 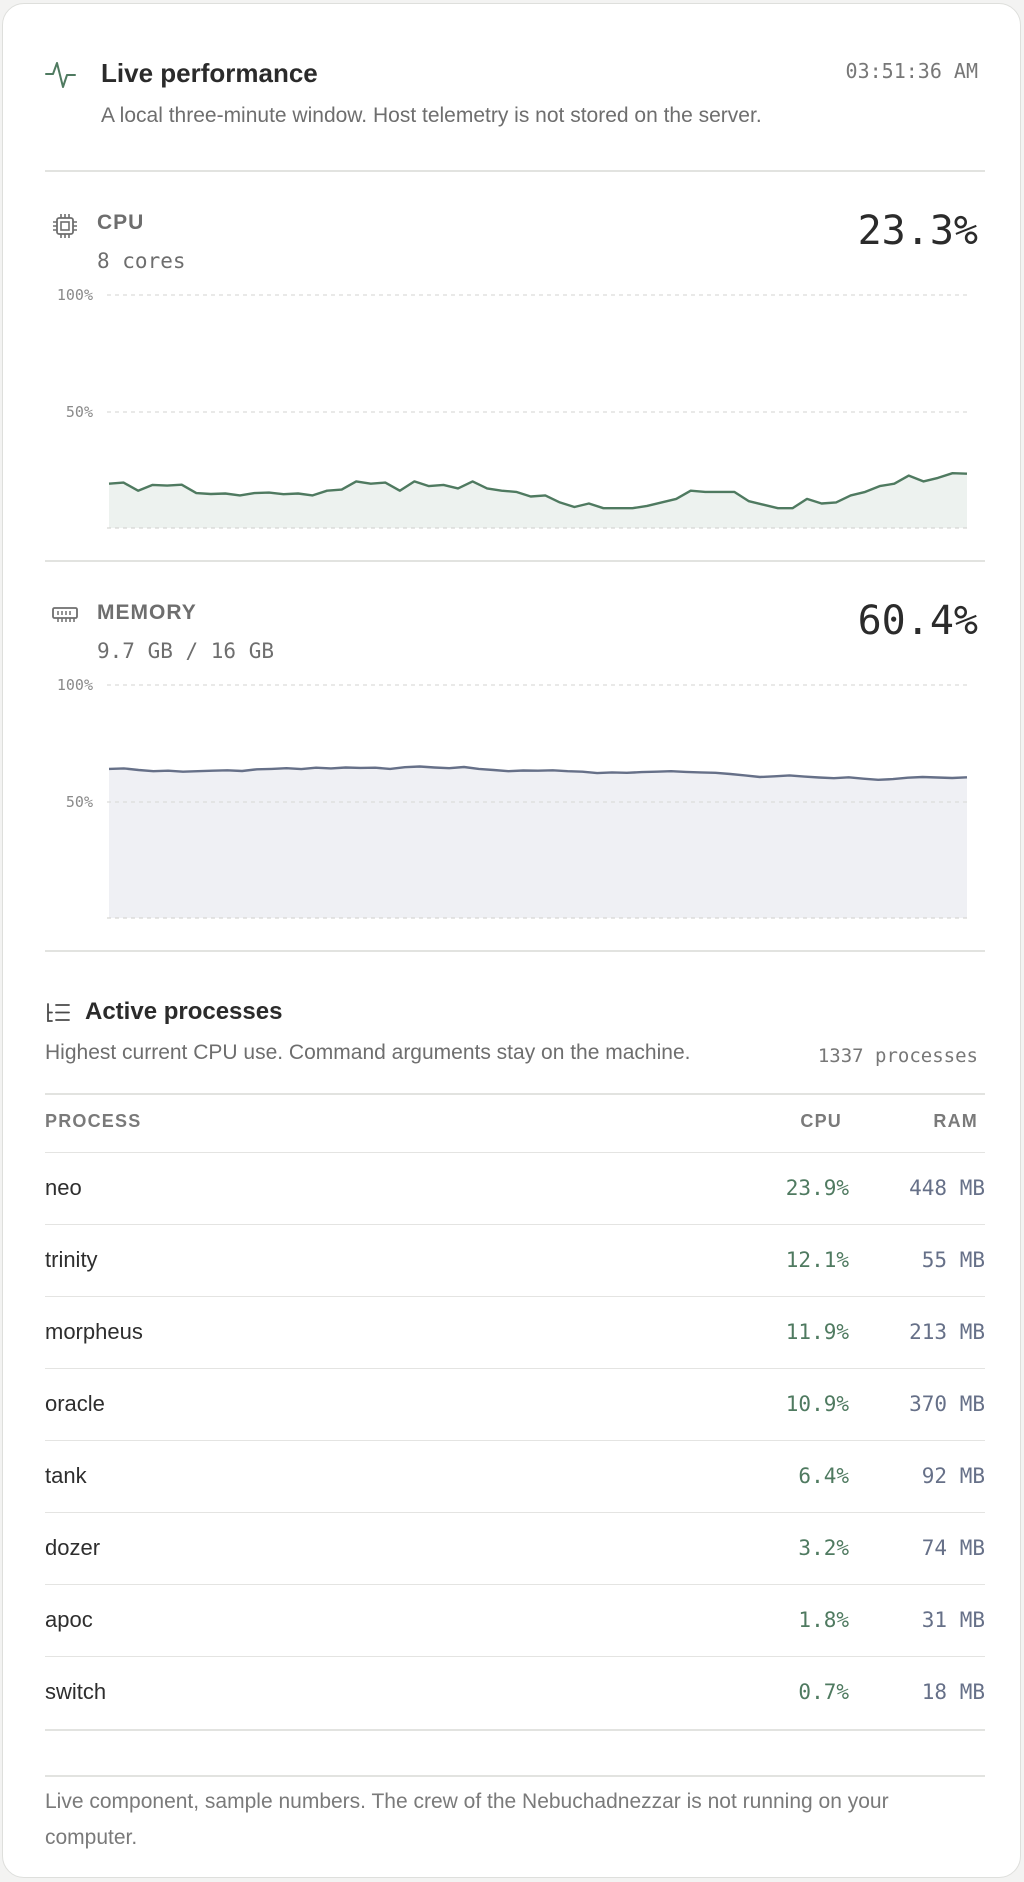 I want to click on memory-usage: 9.7 GB / 16 GB, so click(x=186, y=651).